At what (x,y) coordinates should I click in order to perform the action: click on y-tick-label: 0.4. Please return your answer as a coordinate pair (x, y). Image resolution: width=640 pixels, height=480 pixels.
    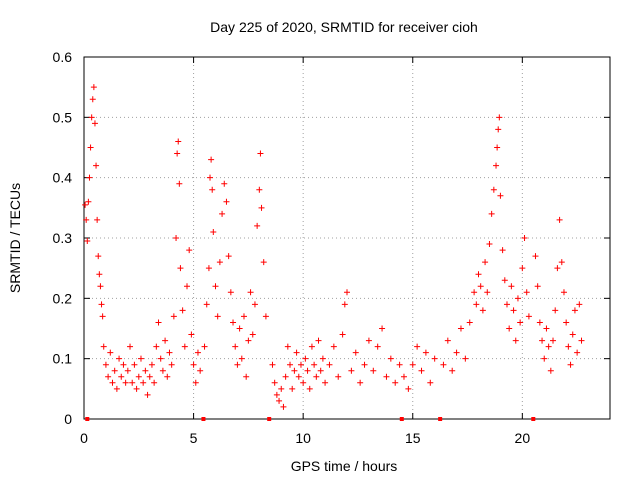
    Looking at the image, I should click on (63, 178).